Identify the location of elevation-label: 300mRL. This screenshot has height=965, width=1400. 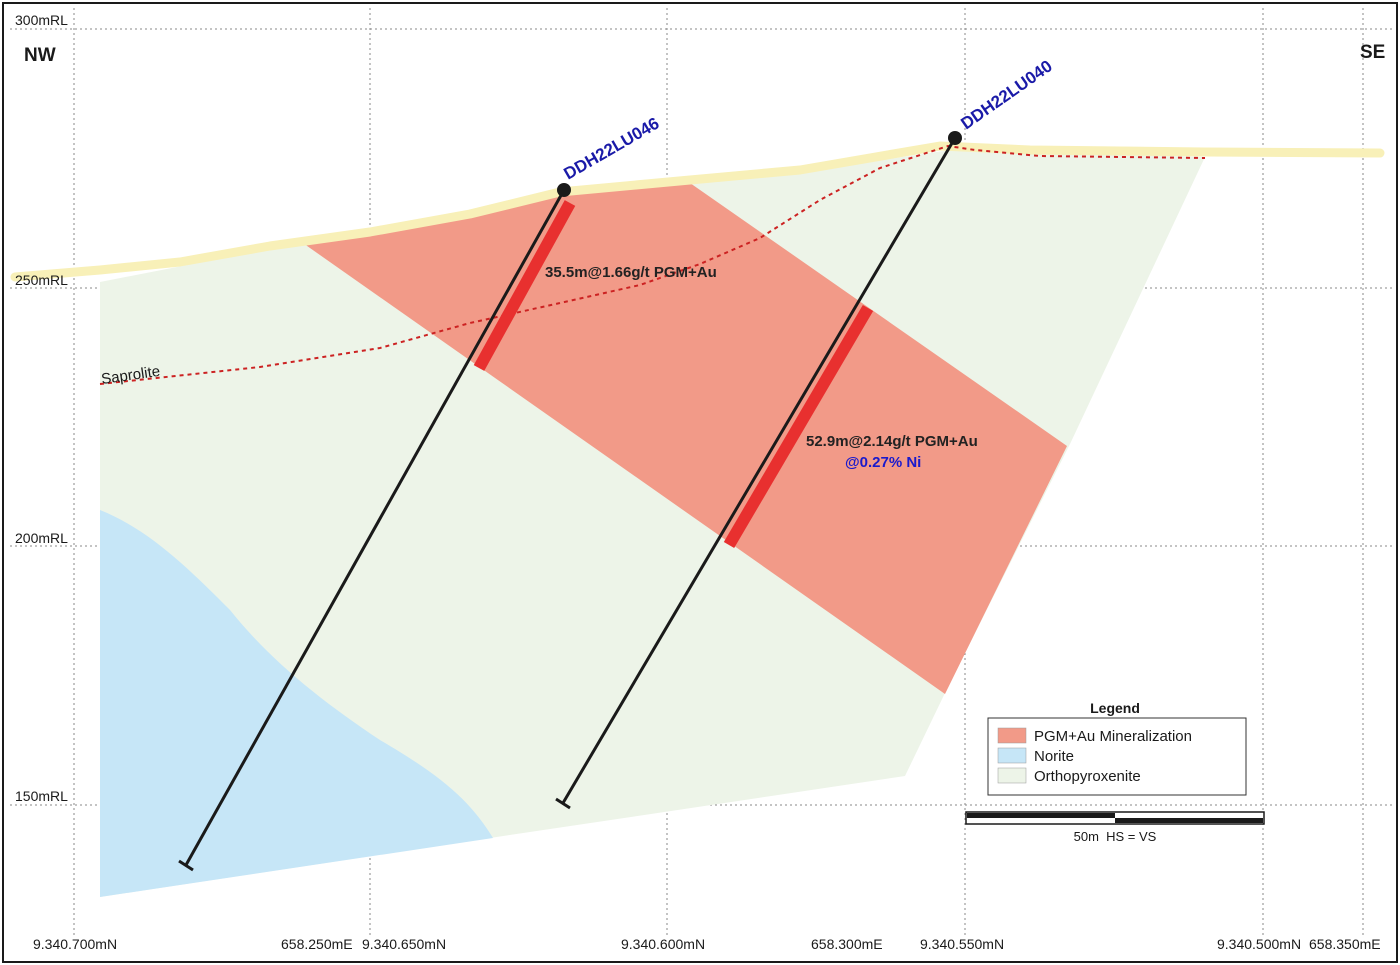
(41, 20).